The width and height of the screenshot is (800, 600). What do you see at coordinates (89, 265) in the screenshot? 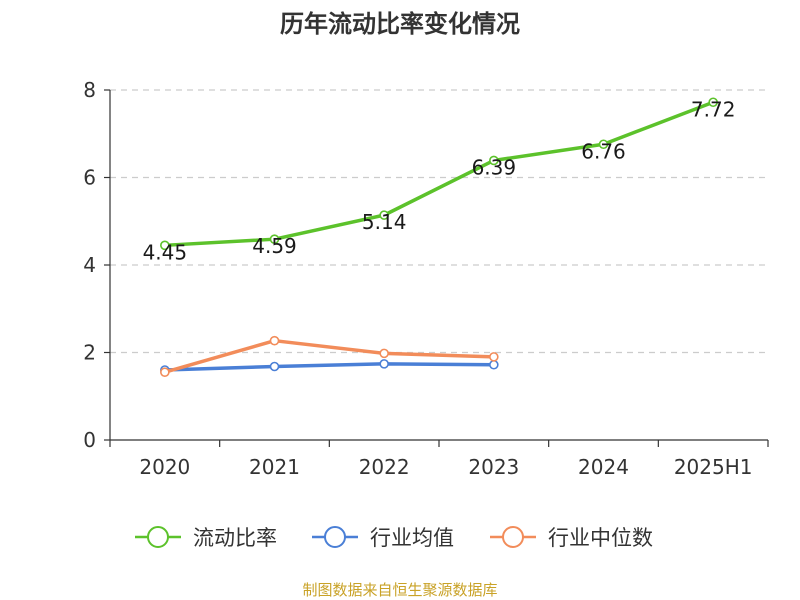
I see `y-tick-label: 4` at bounding box center [89, 265].